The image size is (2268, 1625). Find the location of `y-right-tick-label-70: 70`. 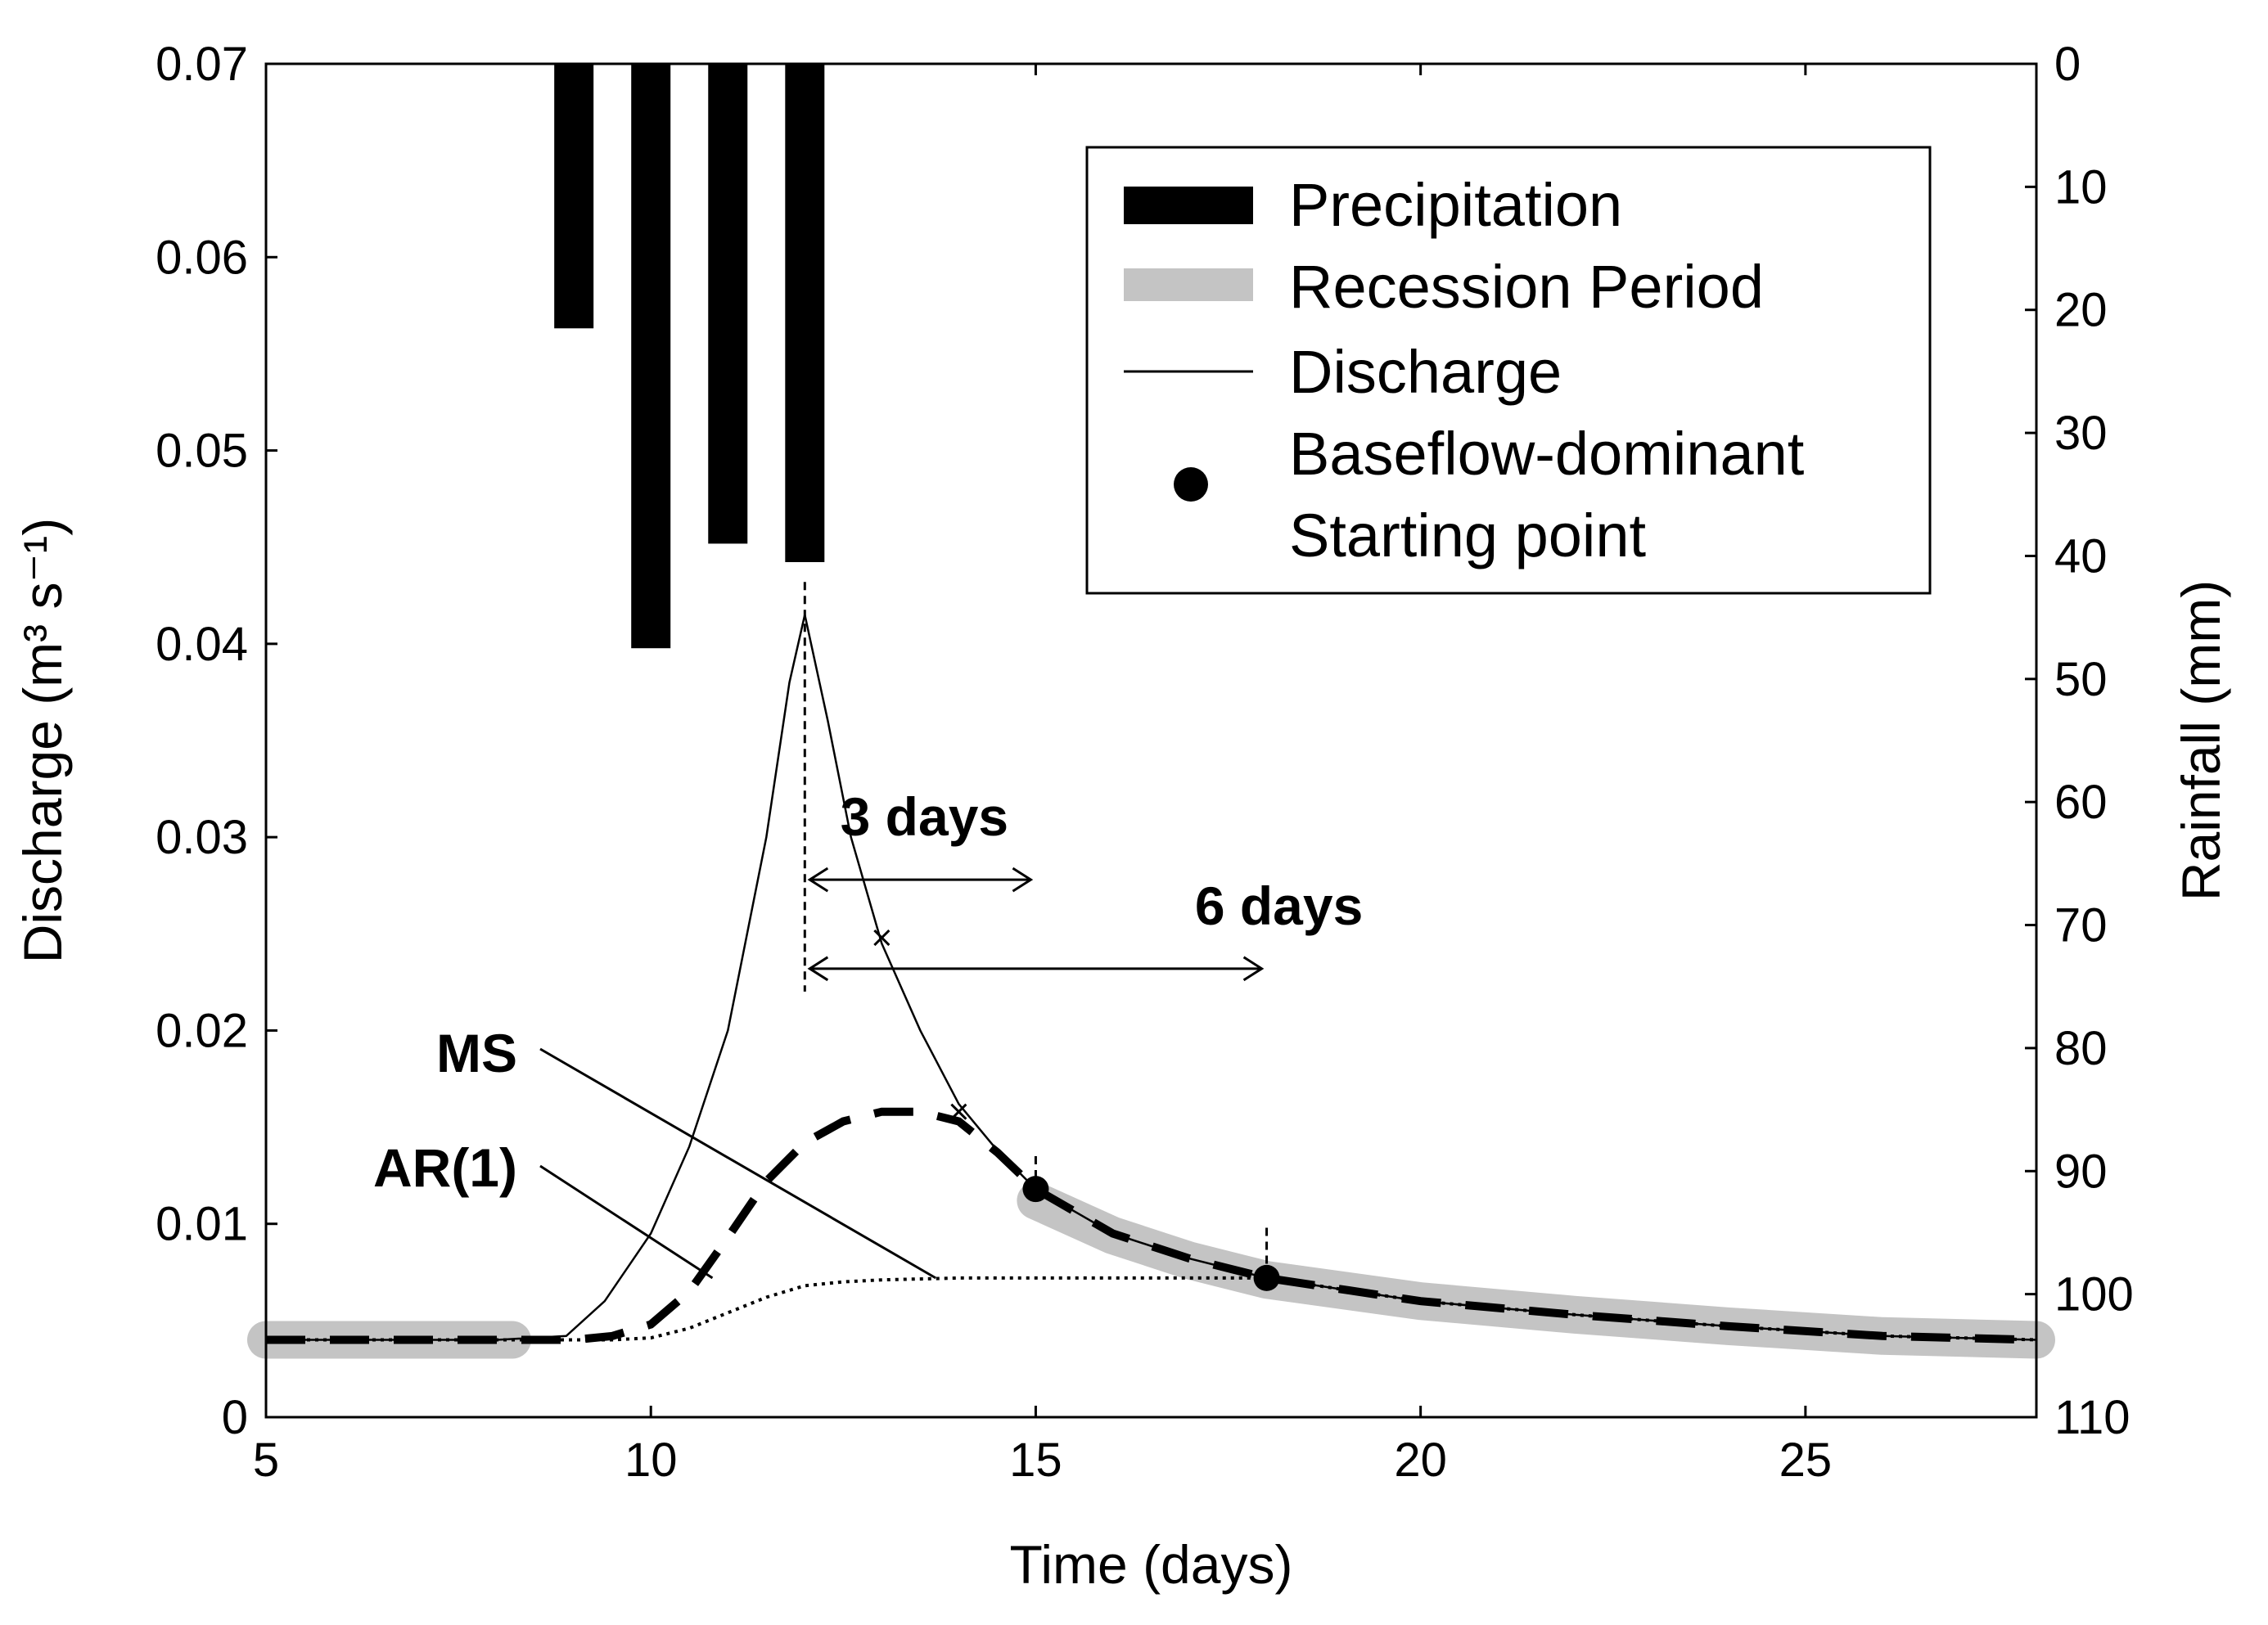

y-right-tick-label-70: 70 is located at coordinates (2081, 925).